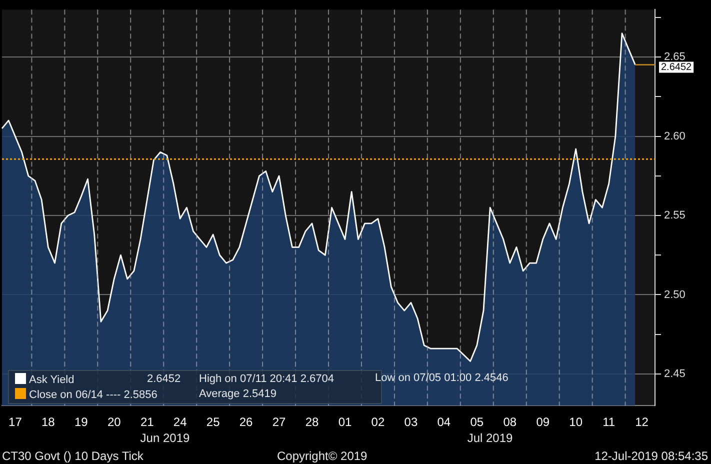  Describe the element at coordinates (444, 422) in the screenshot. I see `x-tick-label: 04` at that location.